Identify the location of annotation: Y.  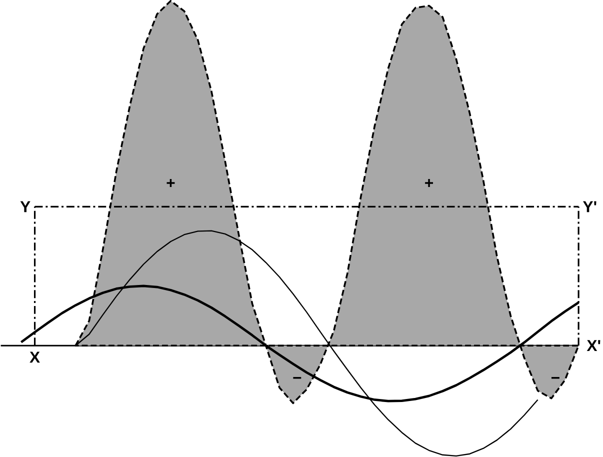
(25, 206).